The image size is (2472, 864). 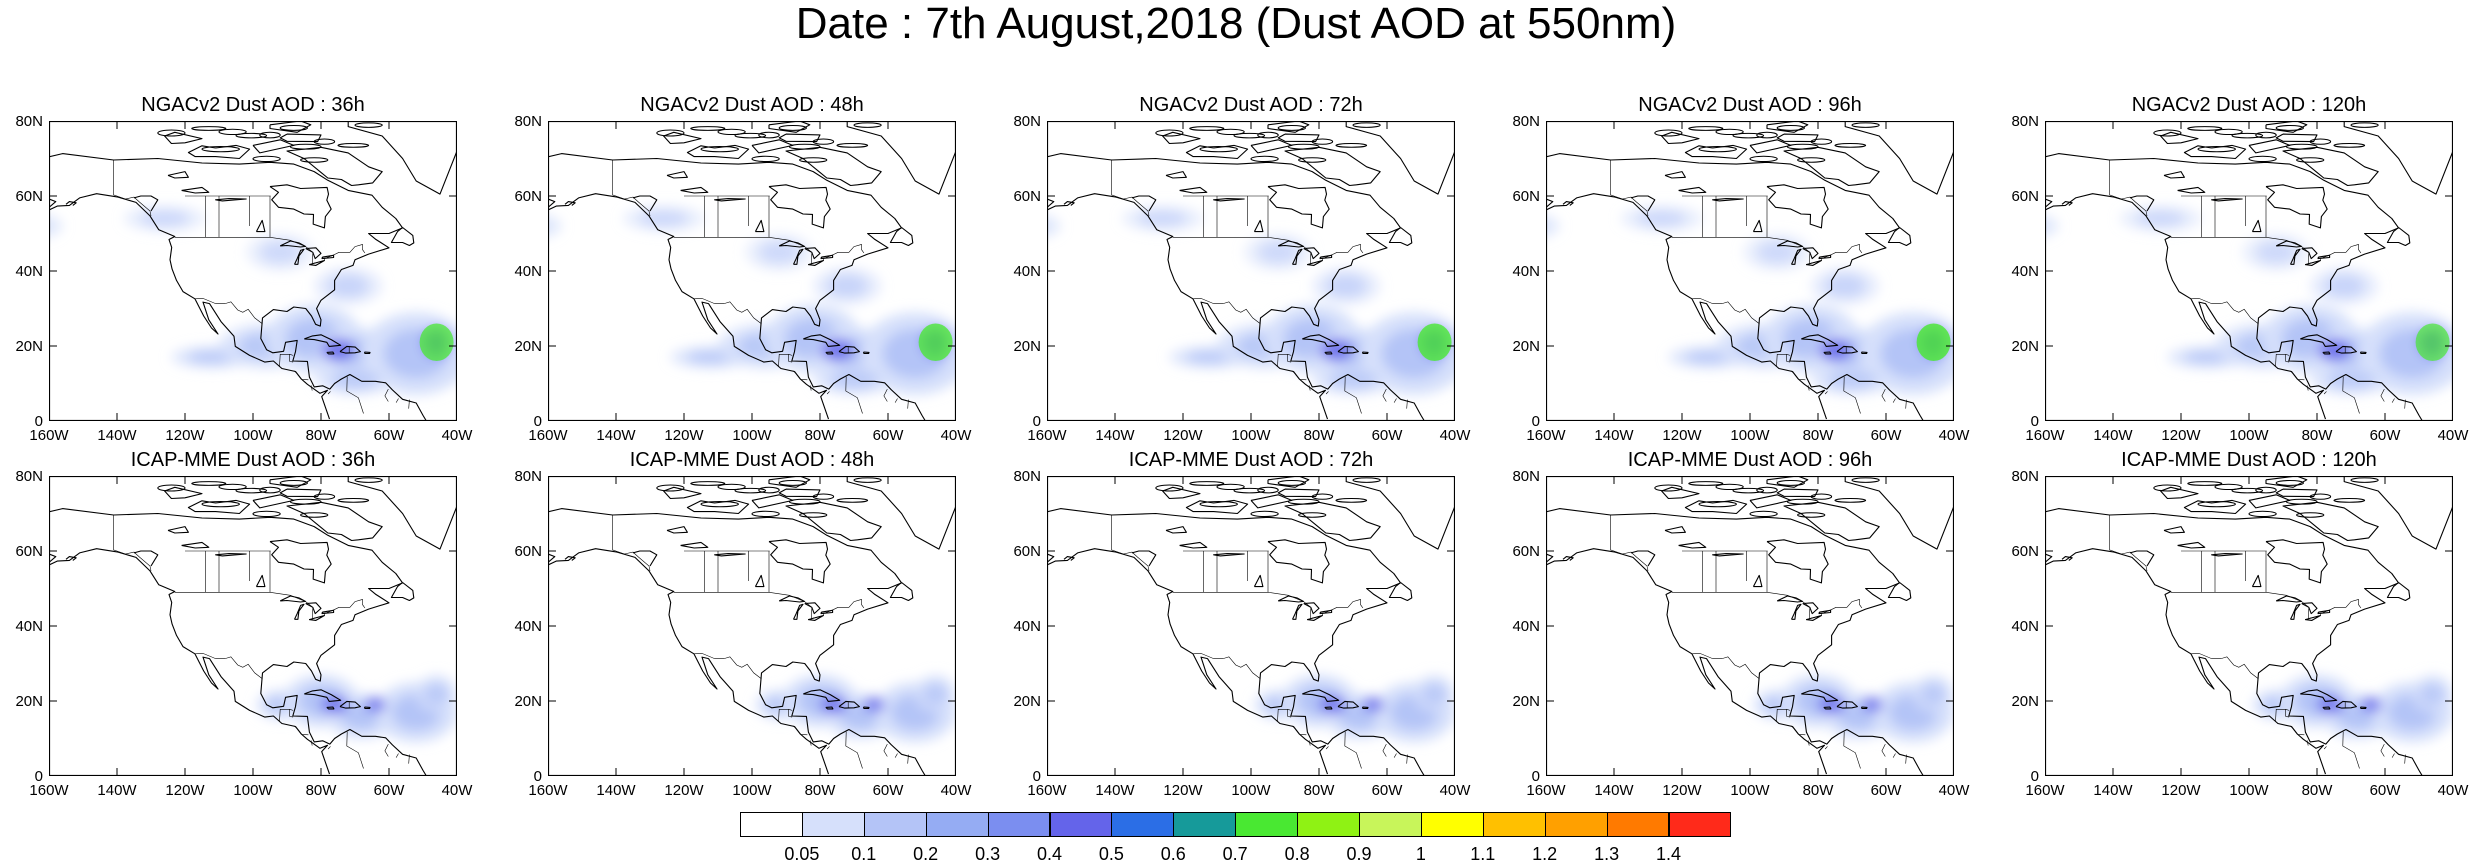 I want to click on lat-tick-label: 0, so click(x=1535, y=776).